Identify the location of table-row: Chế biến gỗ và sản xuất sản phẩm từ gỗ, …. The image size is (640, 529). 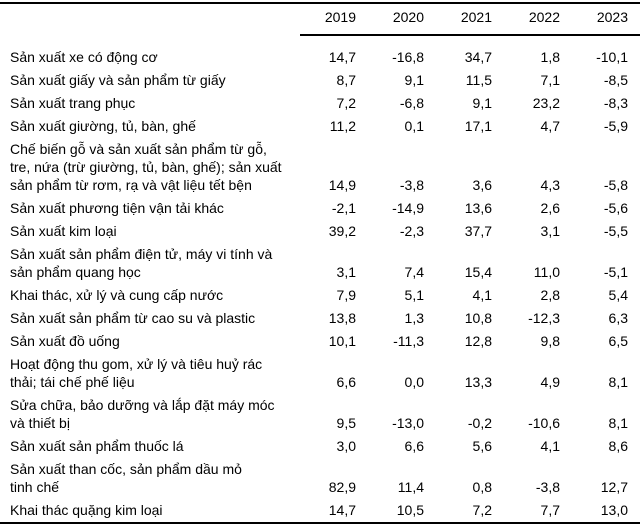
(320, 167).